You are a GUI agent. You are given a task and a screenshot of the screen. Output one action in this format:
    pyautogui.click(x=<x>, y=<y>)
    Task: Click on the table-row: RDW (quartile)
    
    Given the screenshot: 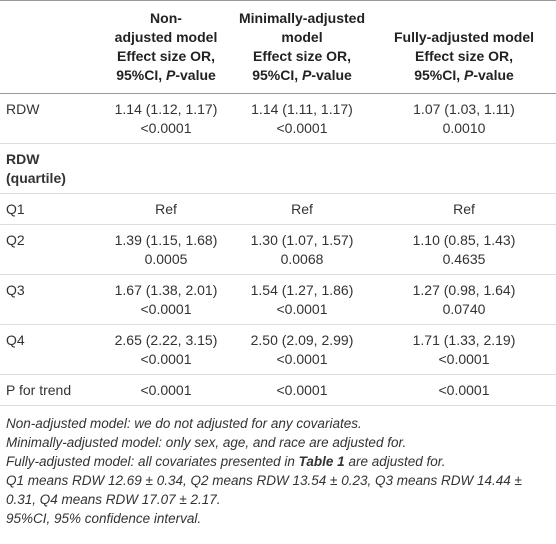 What is the action you would take?
    pyautogui.click(x=278, y=168)
    